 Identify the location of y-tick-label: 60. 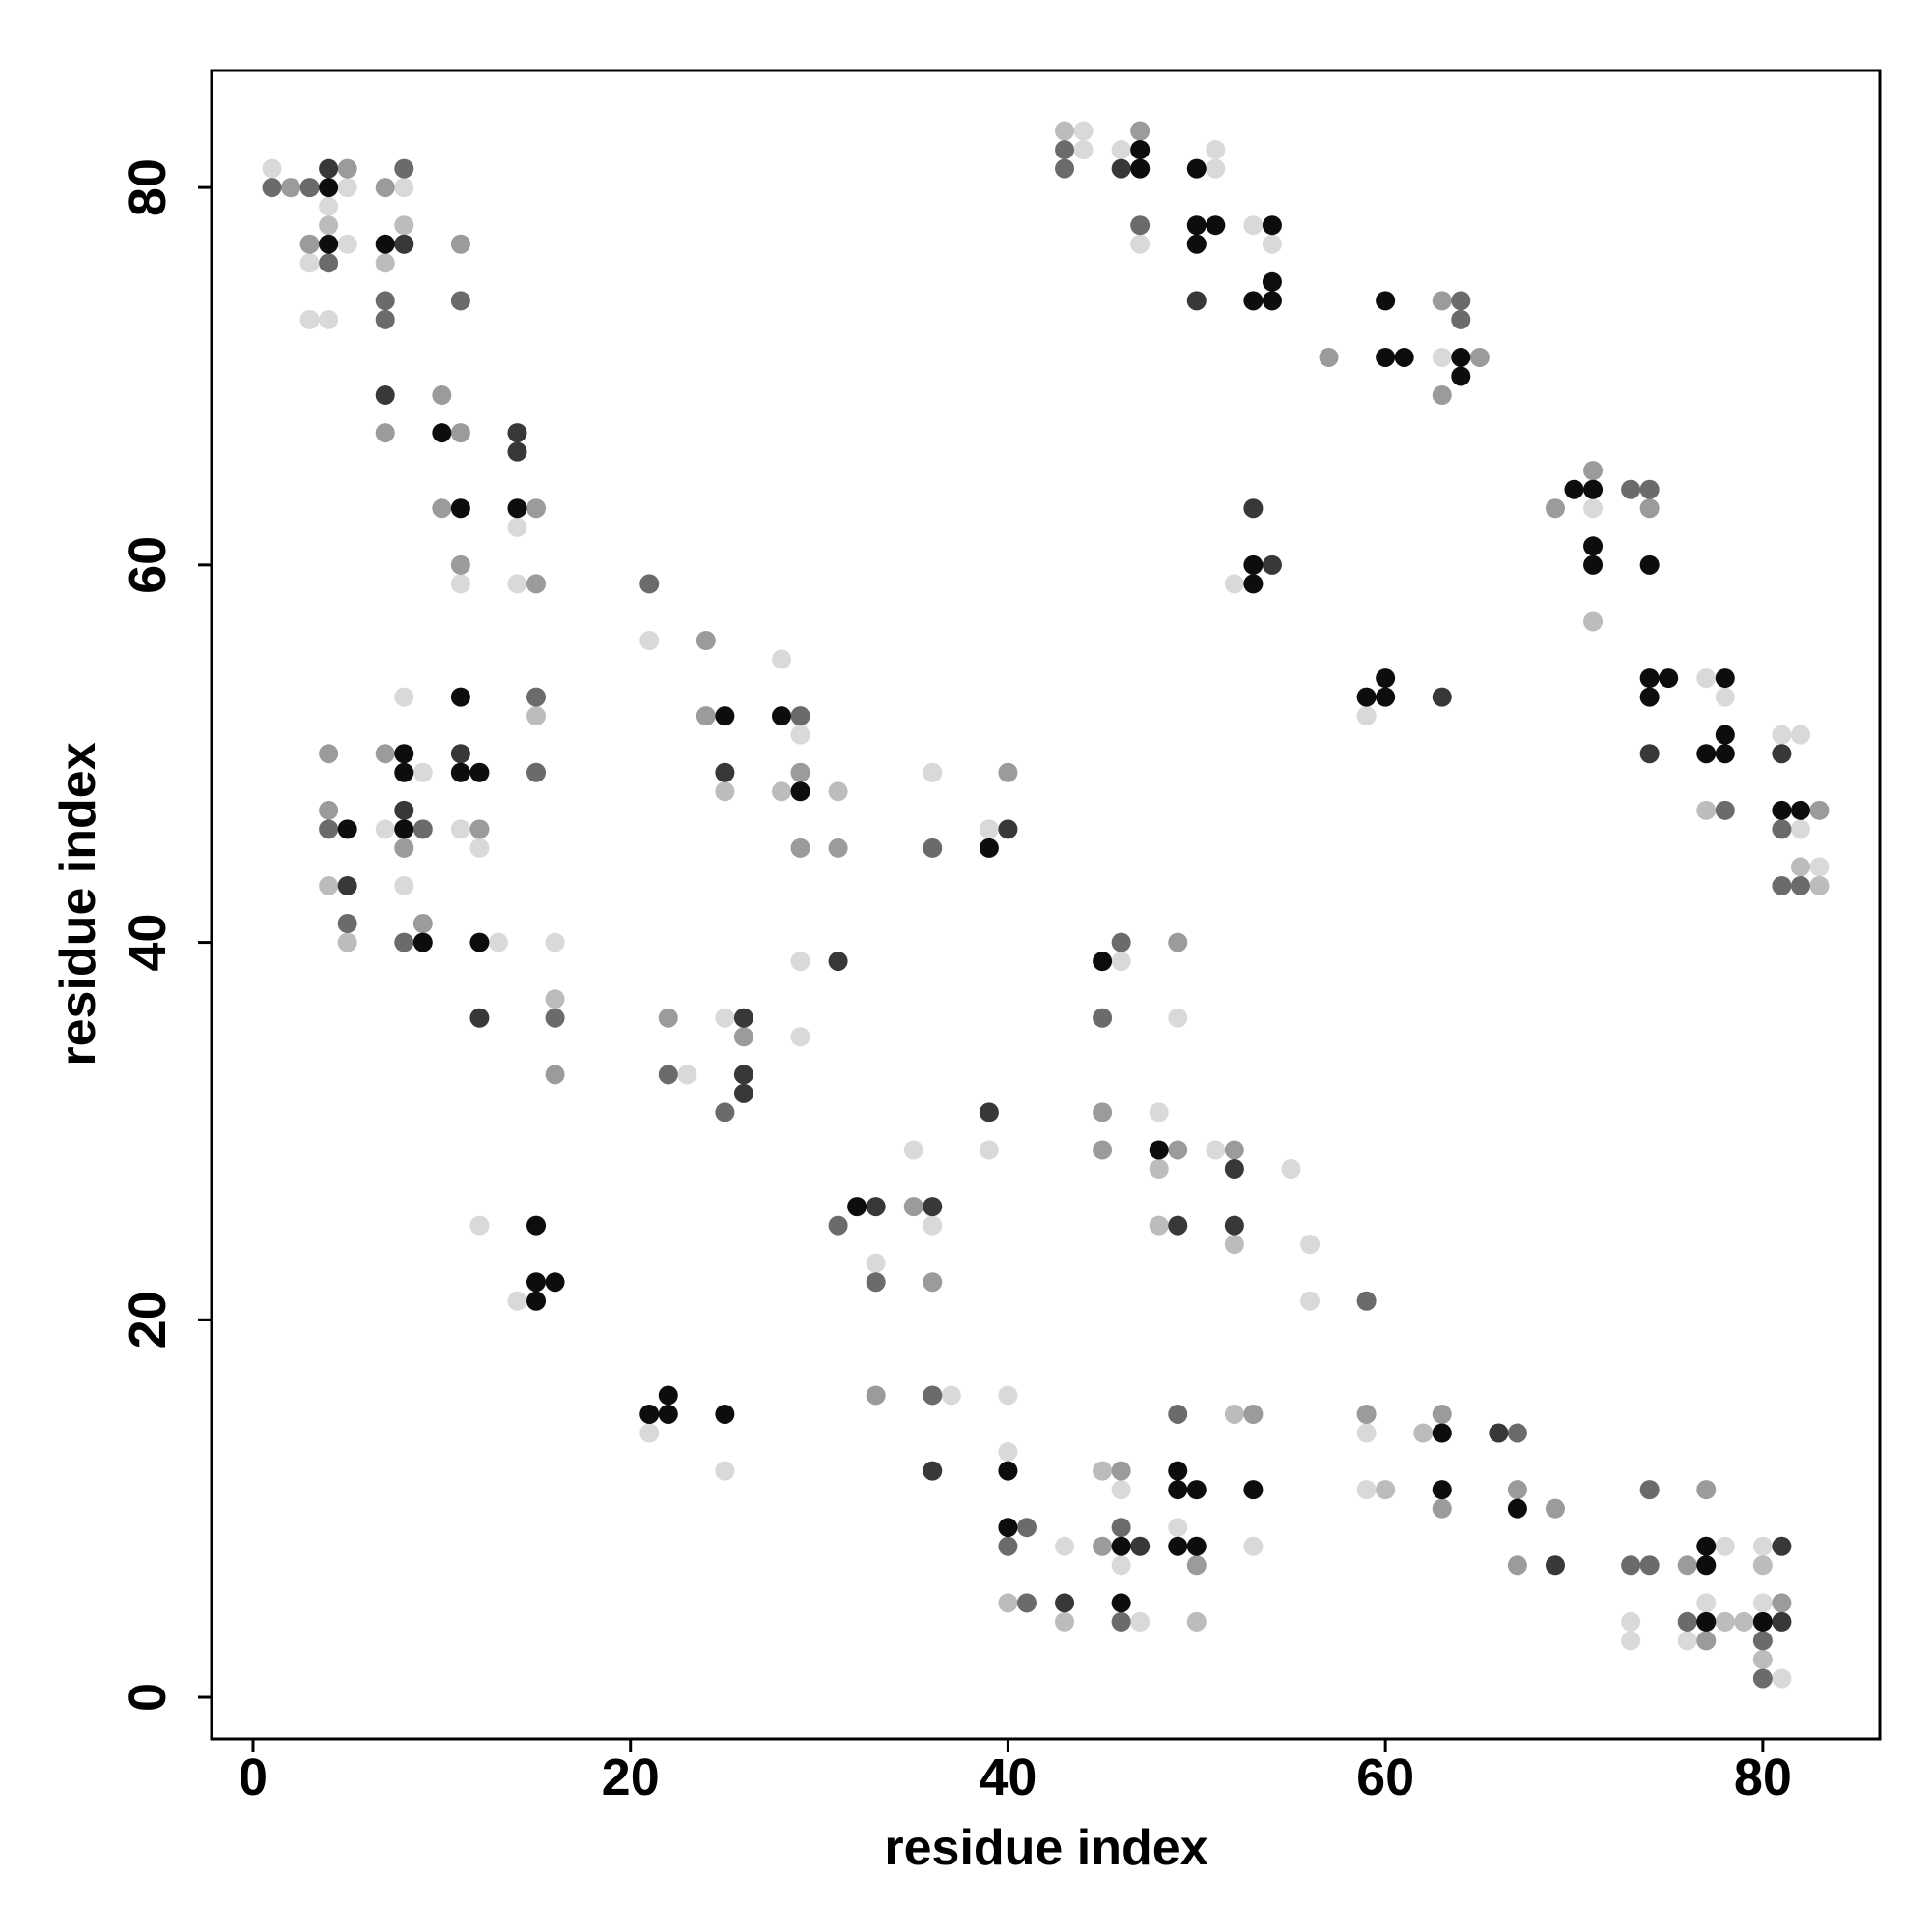
(148, 565).